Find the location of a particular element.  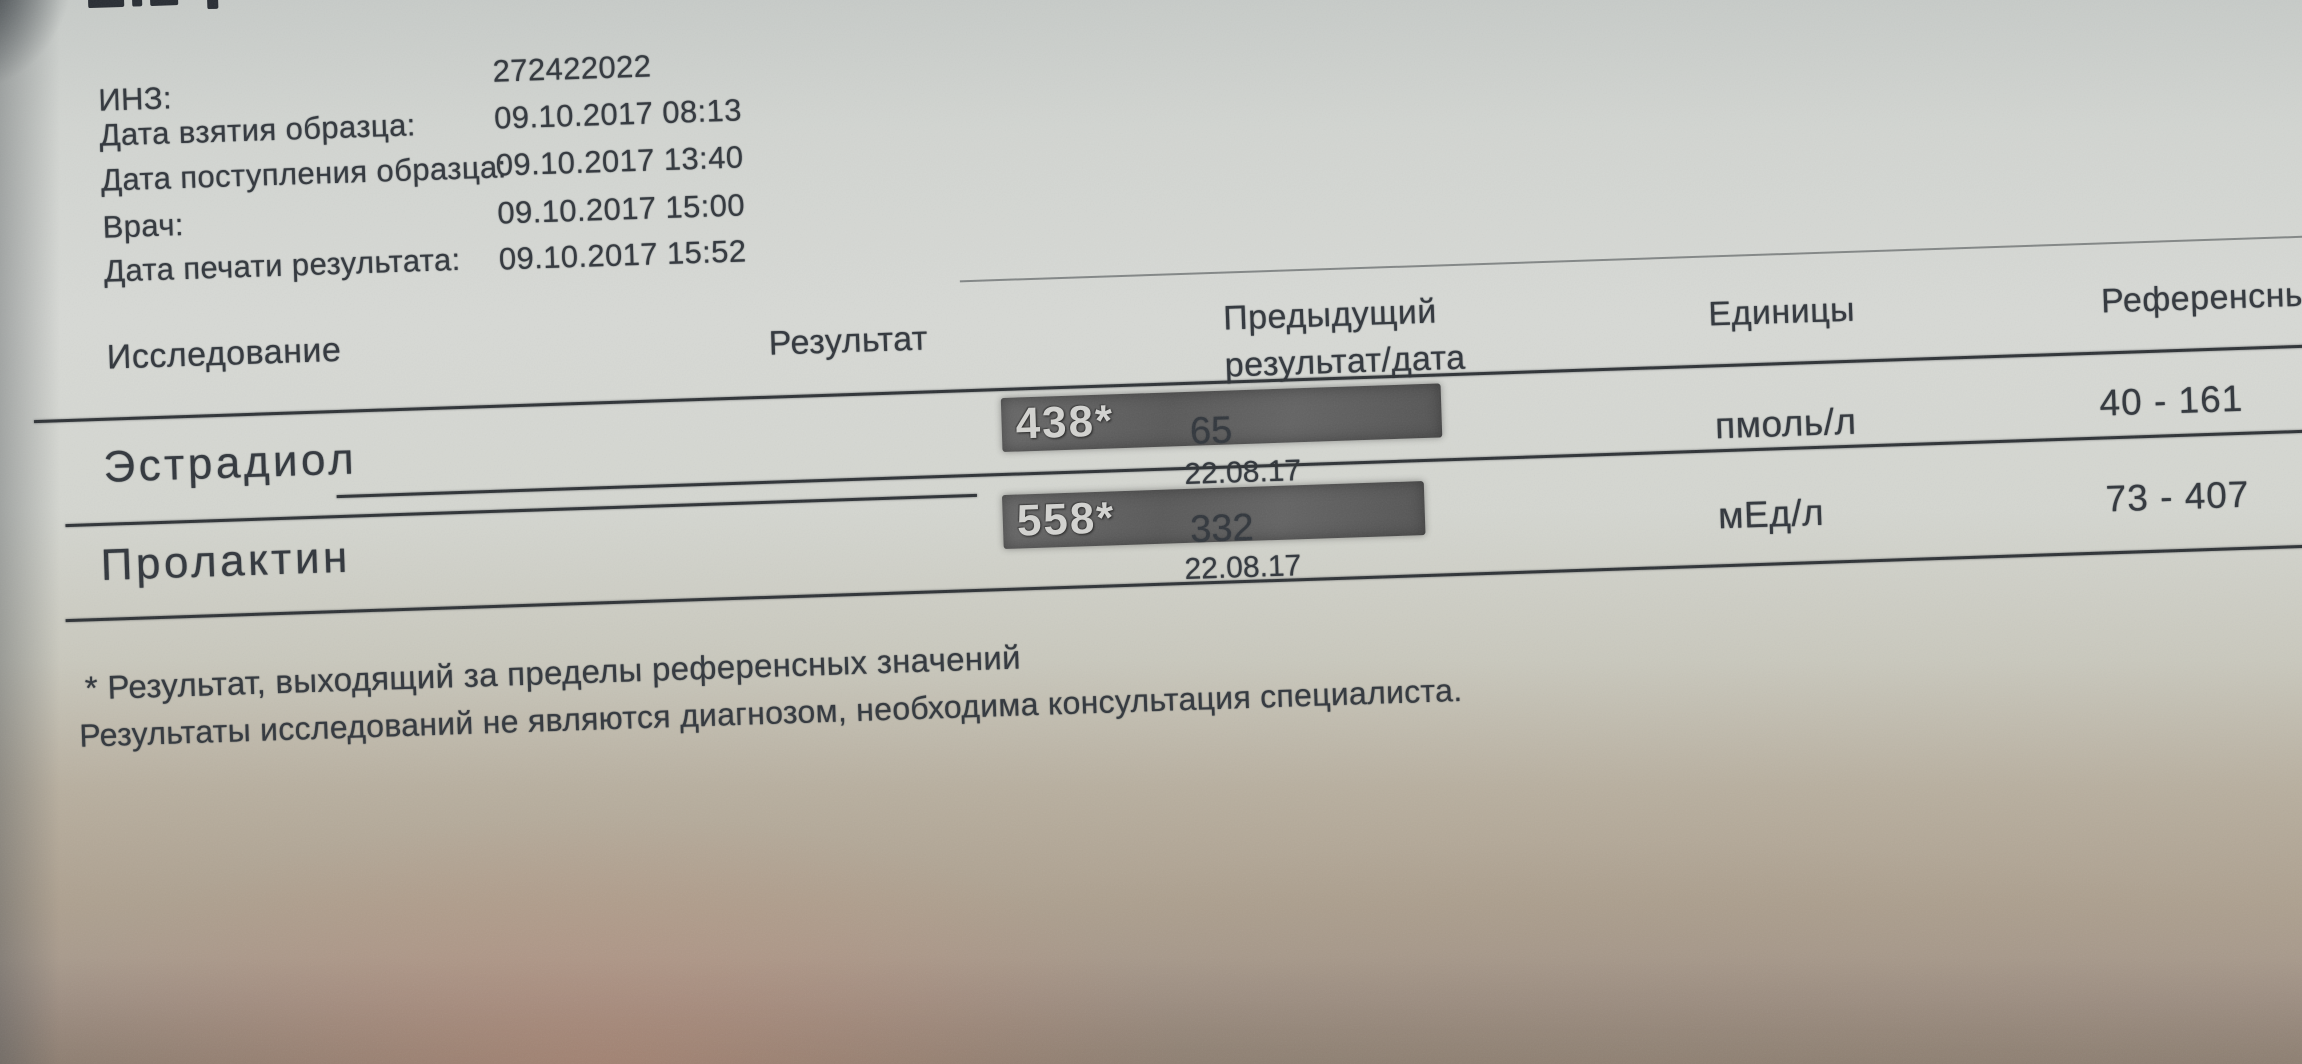

info-label: Дата печати результата: is located at coordinates (282, 265).